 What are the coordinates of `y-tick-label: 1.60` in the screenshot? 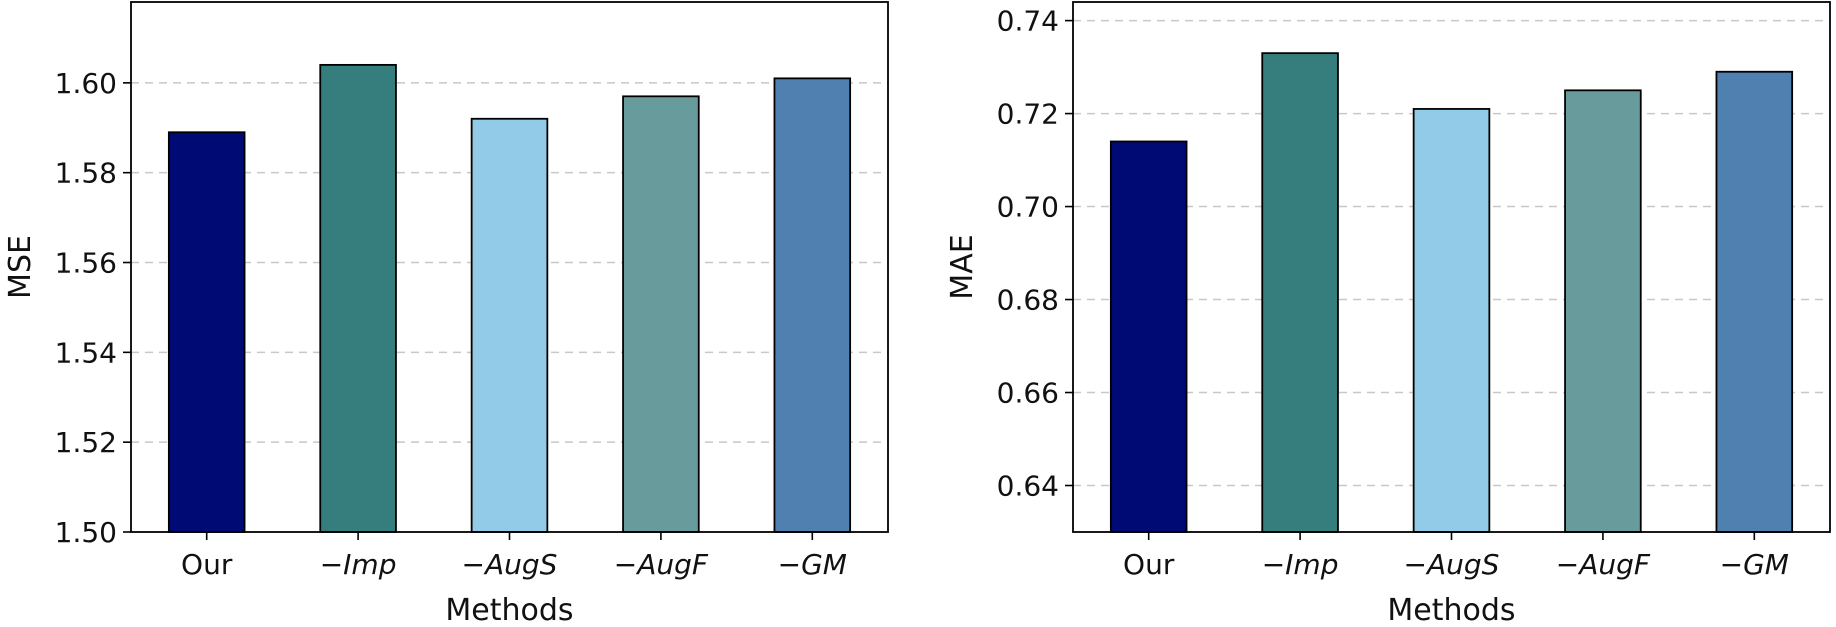 It's located at (86, 83).